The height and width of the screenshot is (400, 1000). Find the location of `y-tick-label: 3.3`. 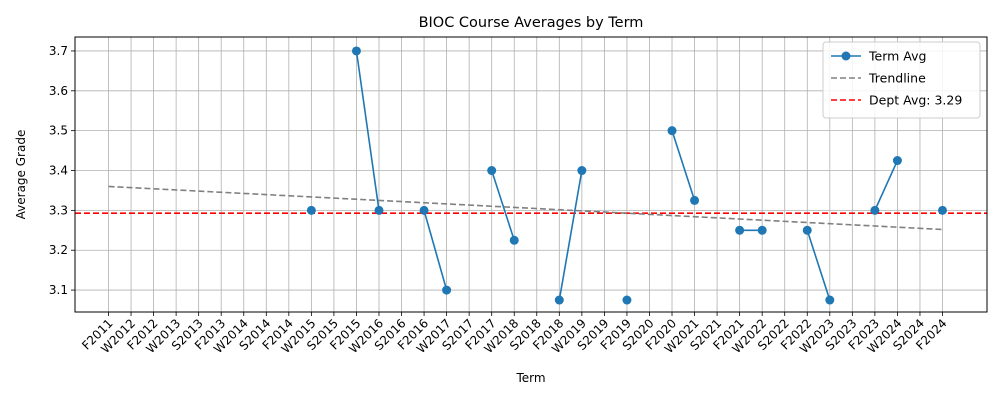

y-tick-label: 3.3 is located at coordinates (58, 210).